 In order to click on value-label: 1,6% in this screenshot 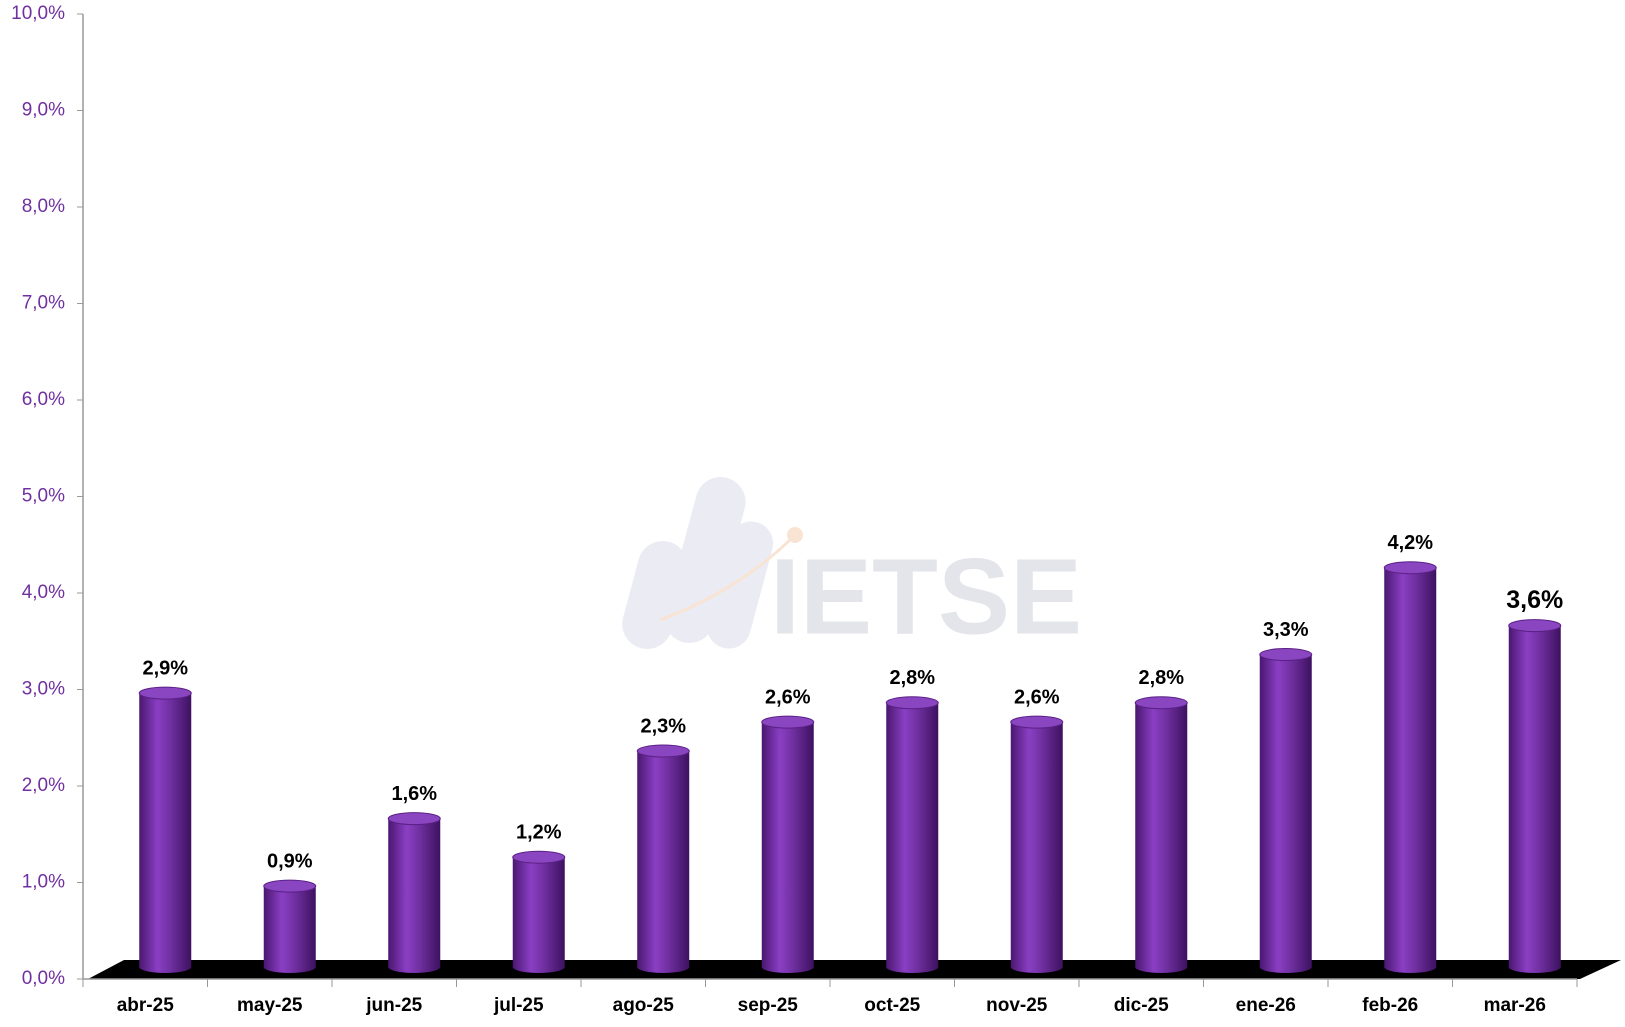, I will do `click(414, 794)`.